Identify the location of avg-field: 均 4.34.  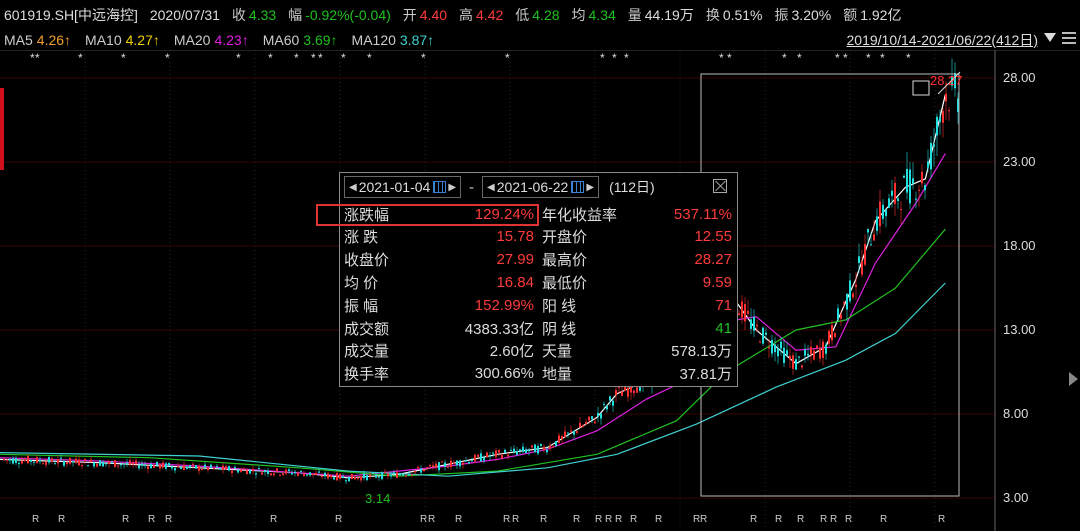
(593, 15).